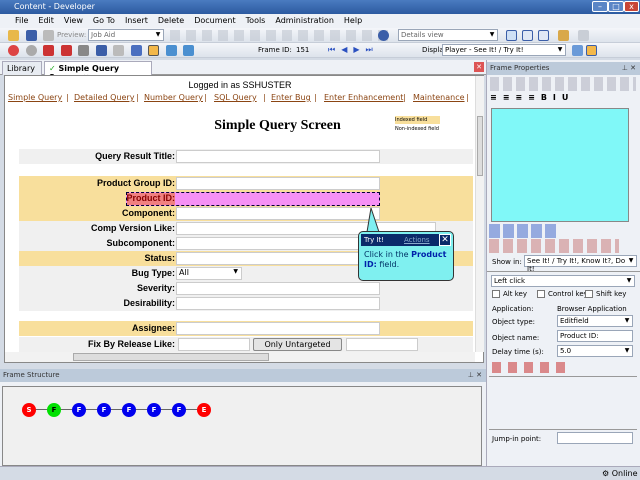 This screenshot has height=480, width=640. Describe the element at coordinates (171, 50) in the screenshot. I see `import-icon` at that location.